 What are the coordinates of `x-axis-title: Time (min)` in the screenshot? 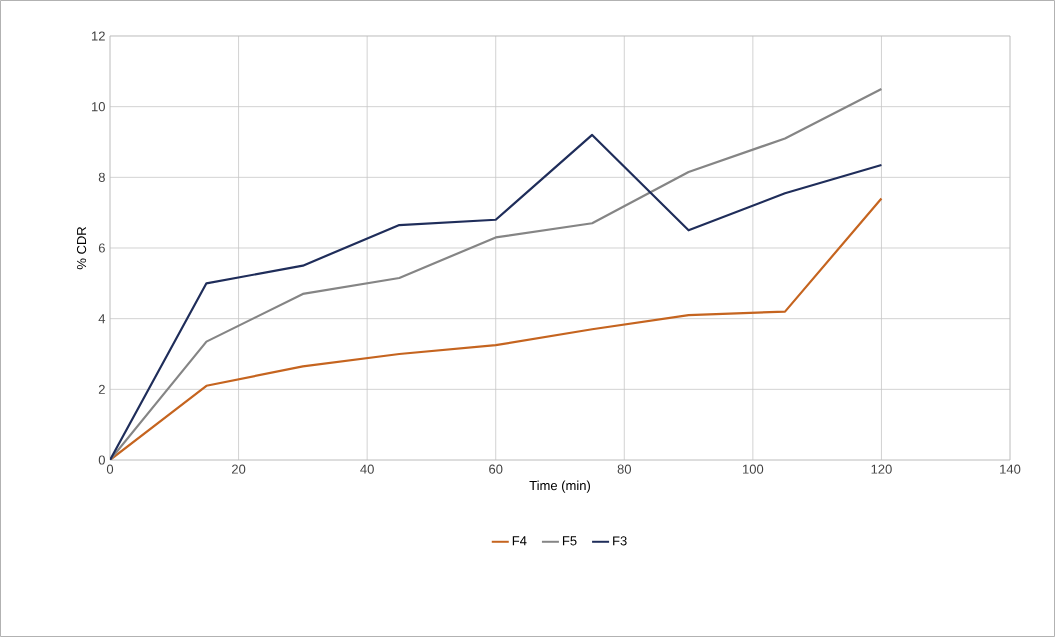 It's located at (559, 486).